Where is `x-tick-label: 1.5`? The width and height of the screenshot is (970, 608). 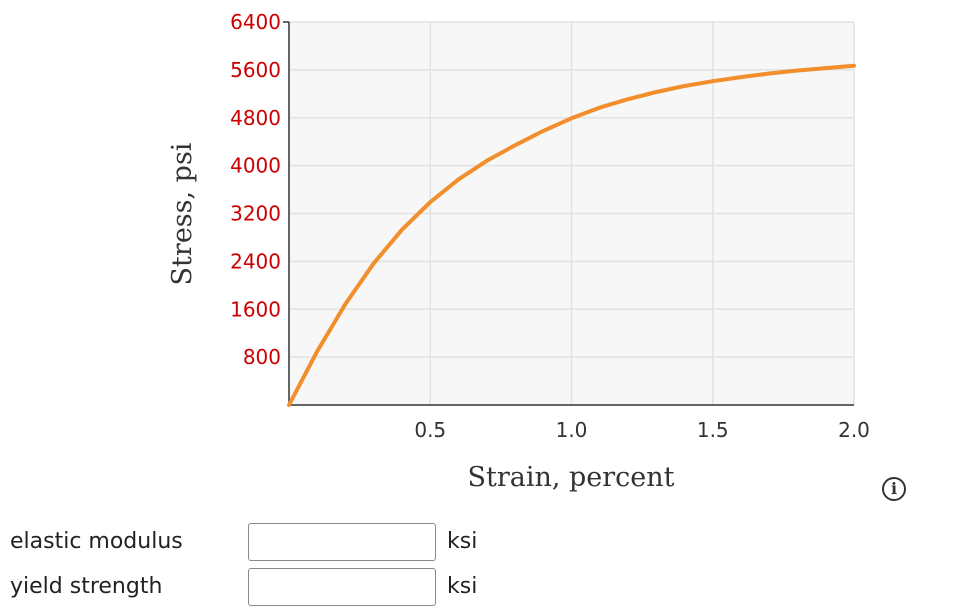 x-tick-label: 1.5 is located at coordinates (713, 430).